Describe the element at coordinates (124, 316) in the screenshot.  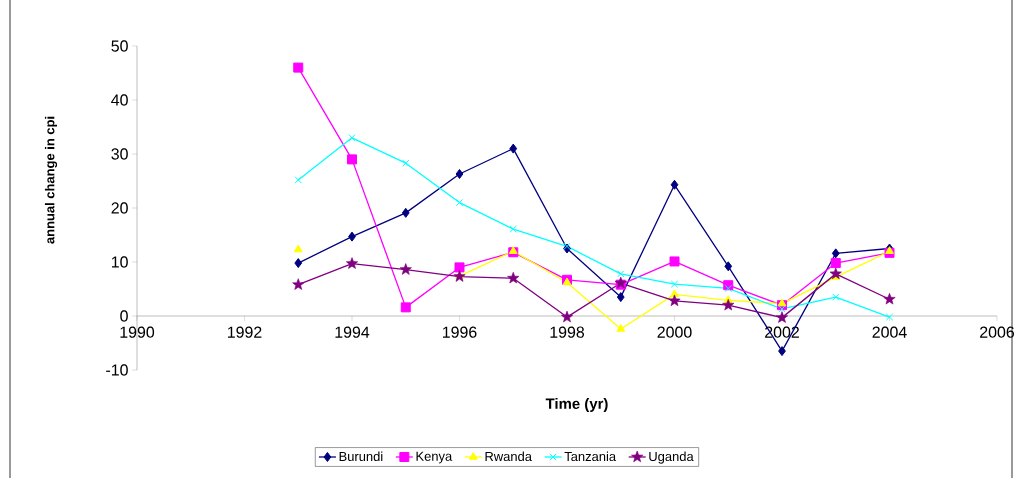
I see `y-tick-label: 0` at that location.